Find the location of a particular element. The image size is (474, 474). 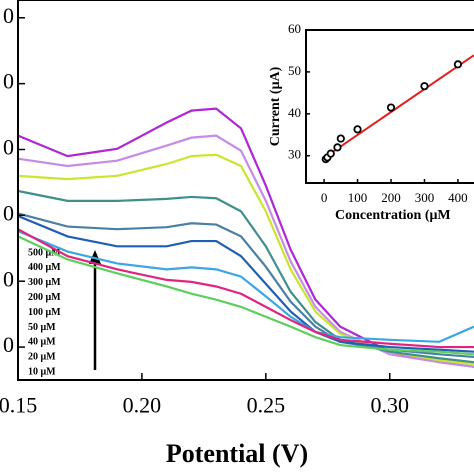

x-tick-label: 200 is located at coordinates (391, 197).